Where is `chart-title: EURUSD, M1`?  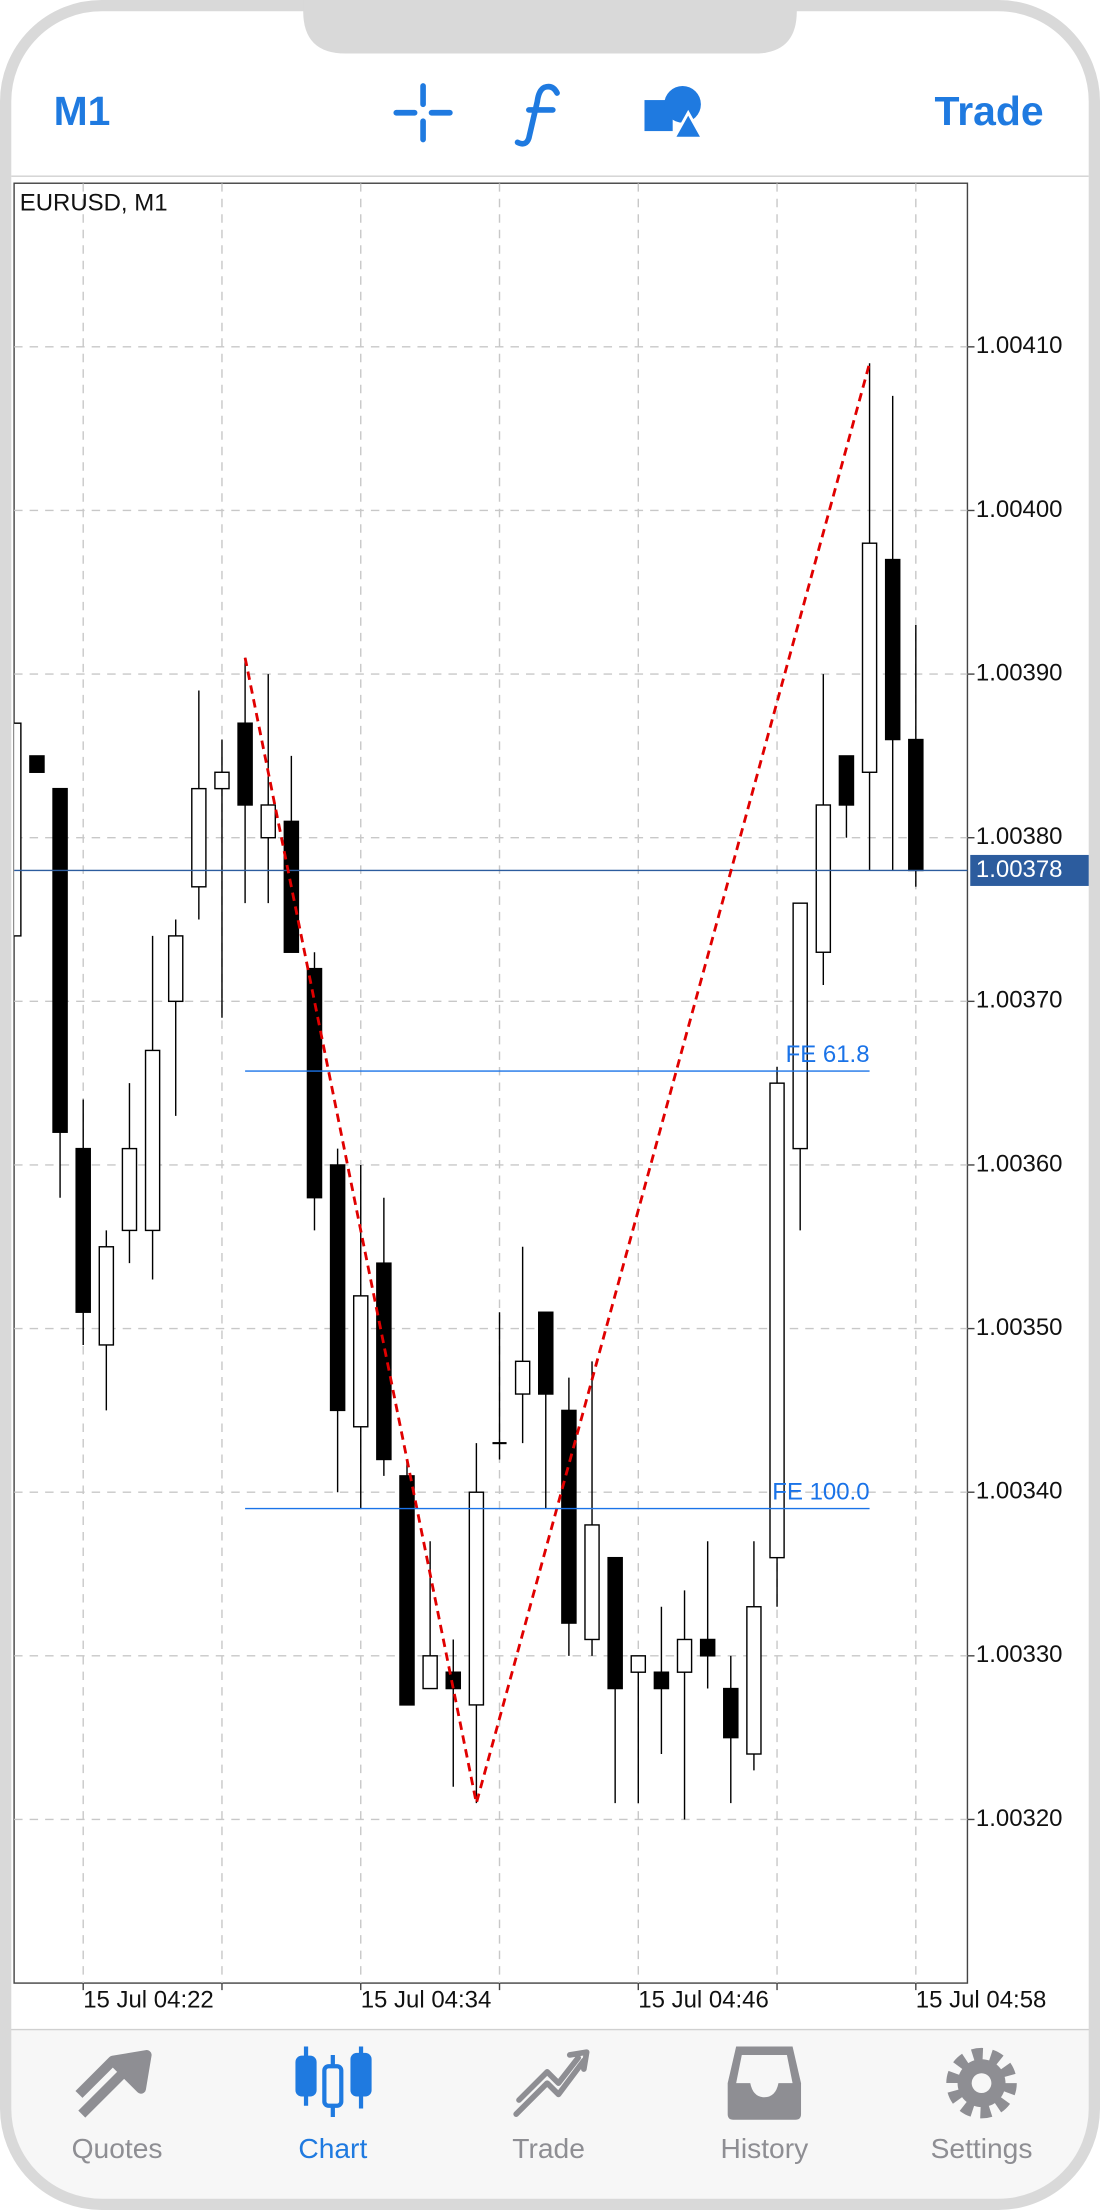 chart-title: EURUSD, M1 is located at coordinates (94, 203).